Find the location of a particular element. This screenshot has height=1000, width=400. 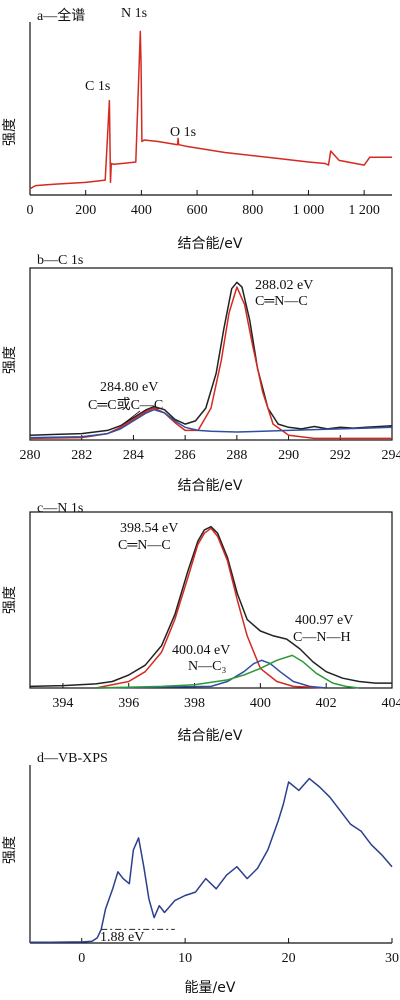

annotation-400-value: 400.04 eV is located at coordinates (201, 650).